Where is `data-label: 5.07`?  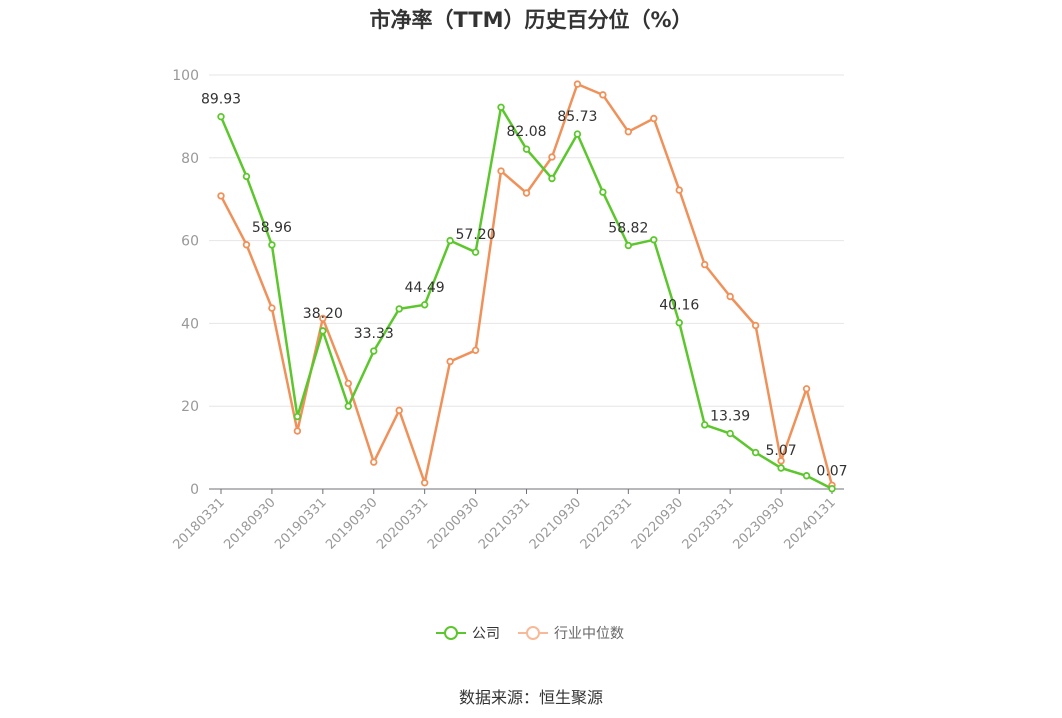
data-label: 5.07 is located at coordinates (780, 451).